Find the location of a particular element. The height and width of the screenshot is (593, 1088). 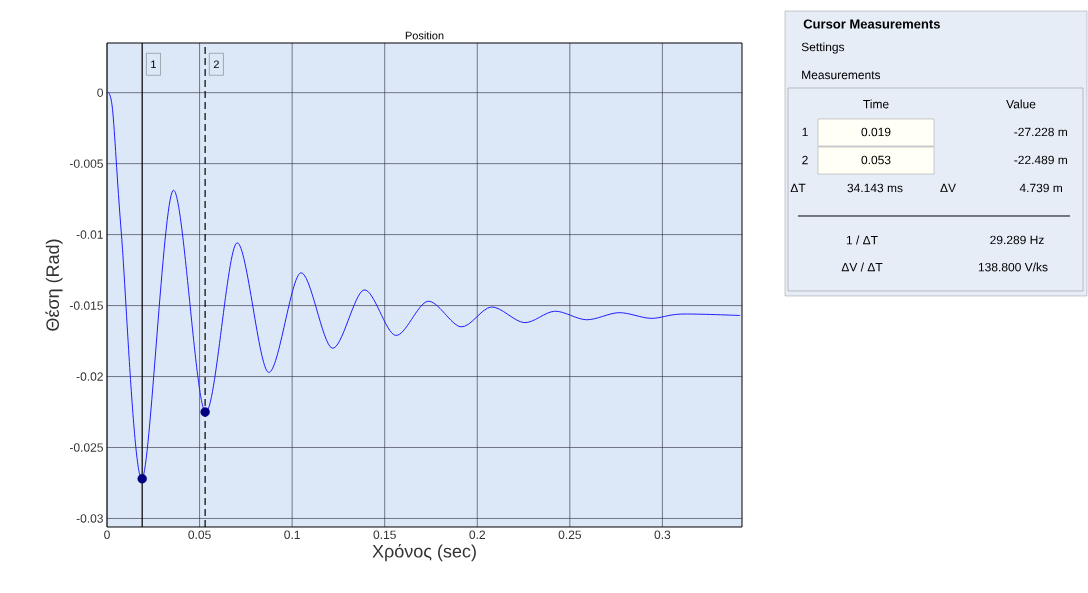

x-tick-label: 0 is located at coordinates (107, 535).